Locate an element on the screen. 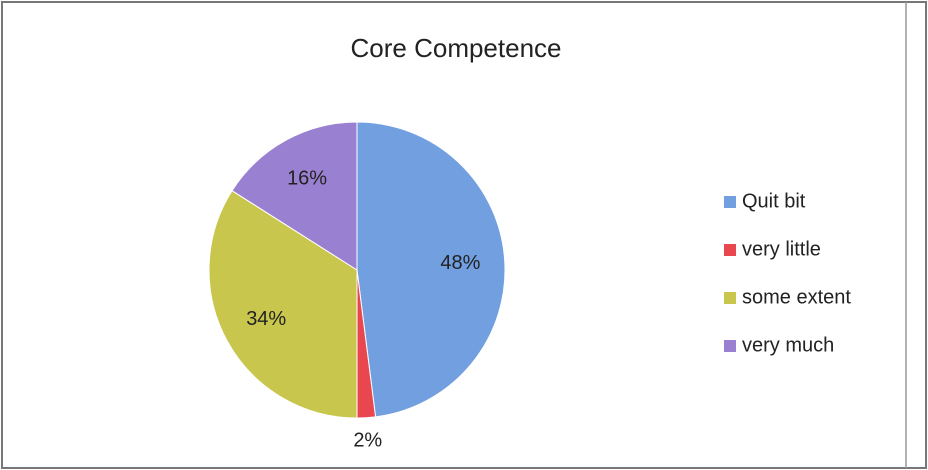 The width and height of the screenshot is (928, 470). legend-label: very much is located at coordinates (788, 345).